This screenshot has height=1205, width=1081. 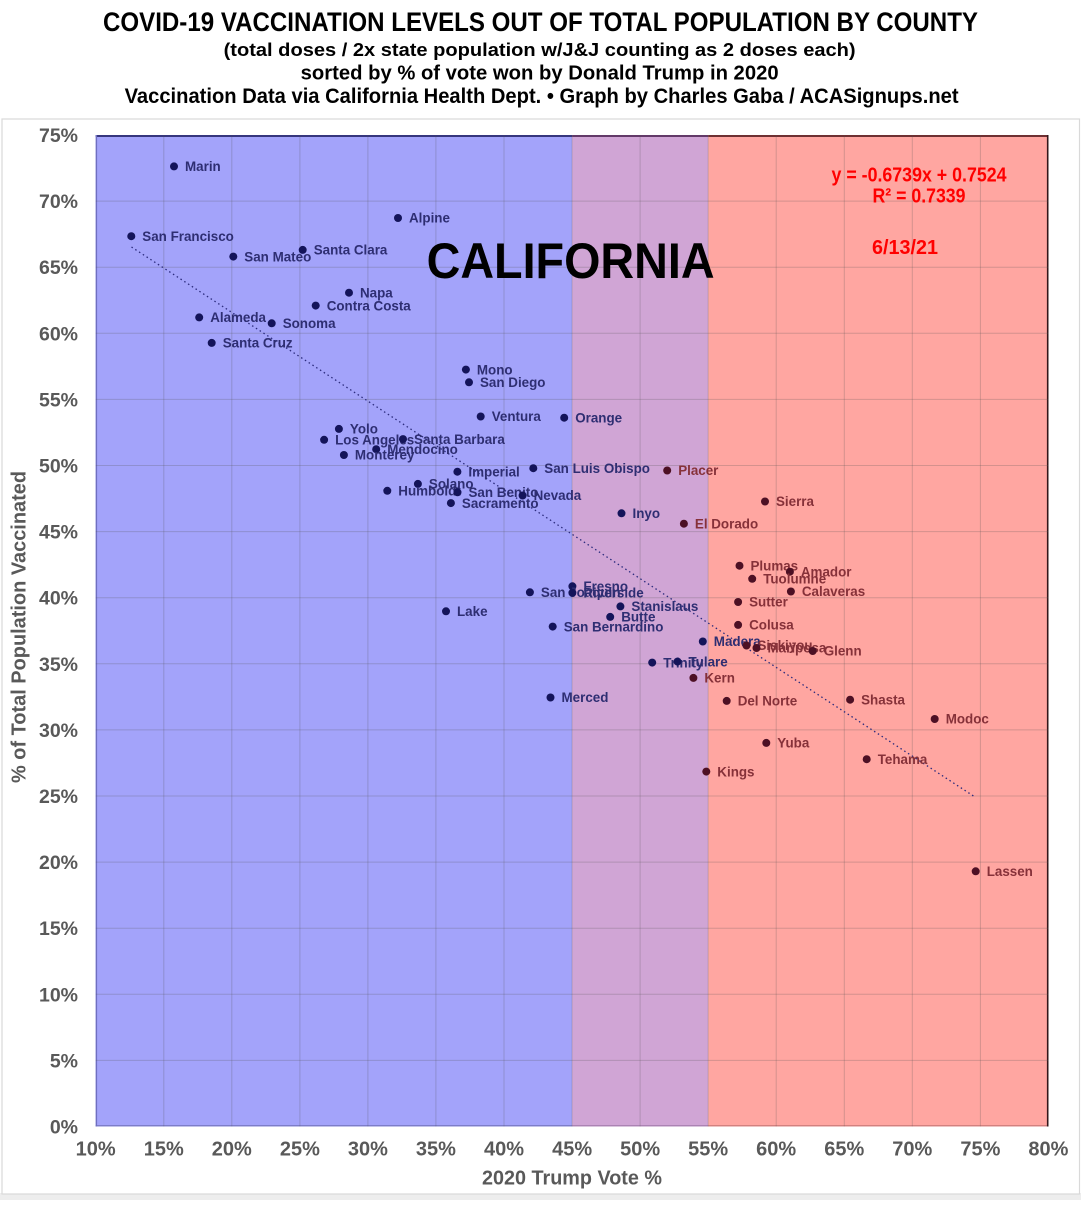 What do you see at coordinates (605, 586) in the screenshot?
I see `svg-text: Fresno` at bounding box center [605, 586].